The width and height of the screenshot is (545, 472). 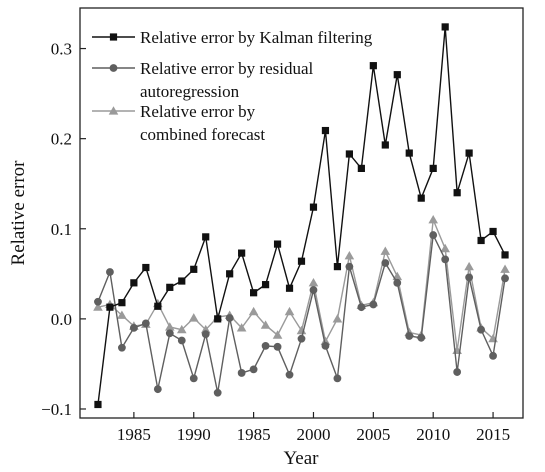 What do you see at coordinates (256, 37) in the screenshot?
I see `legend-label: Relative error by Kalman filtering` at bounding box center [256, 37].